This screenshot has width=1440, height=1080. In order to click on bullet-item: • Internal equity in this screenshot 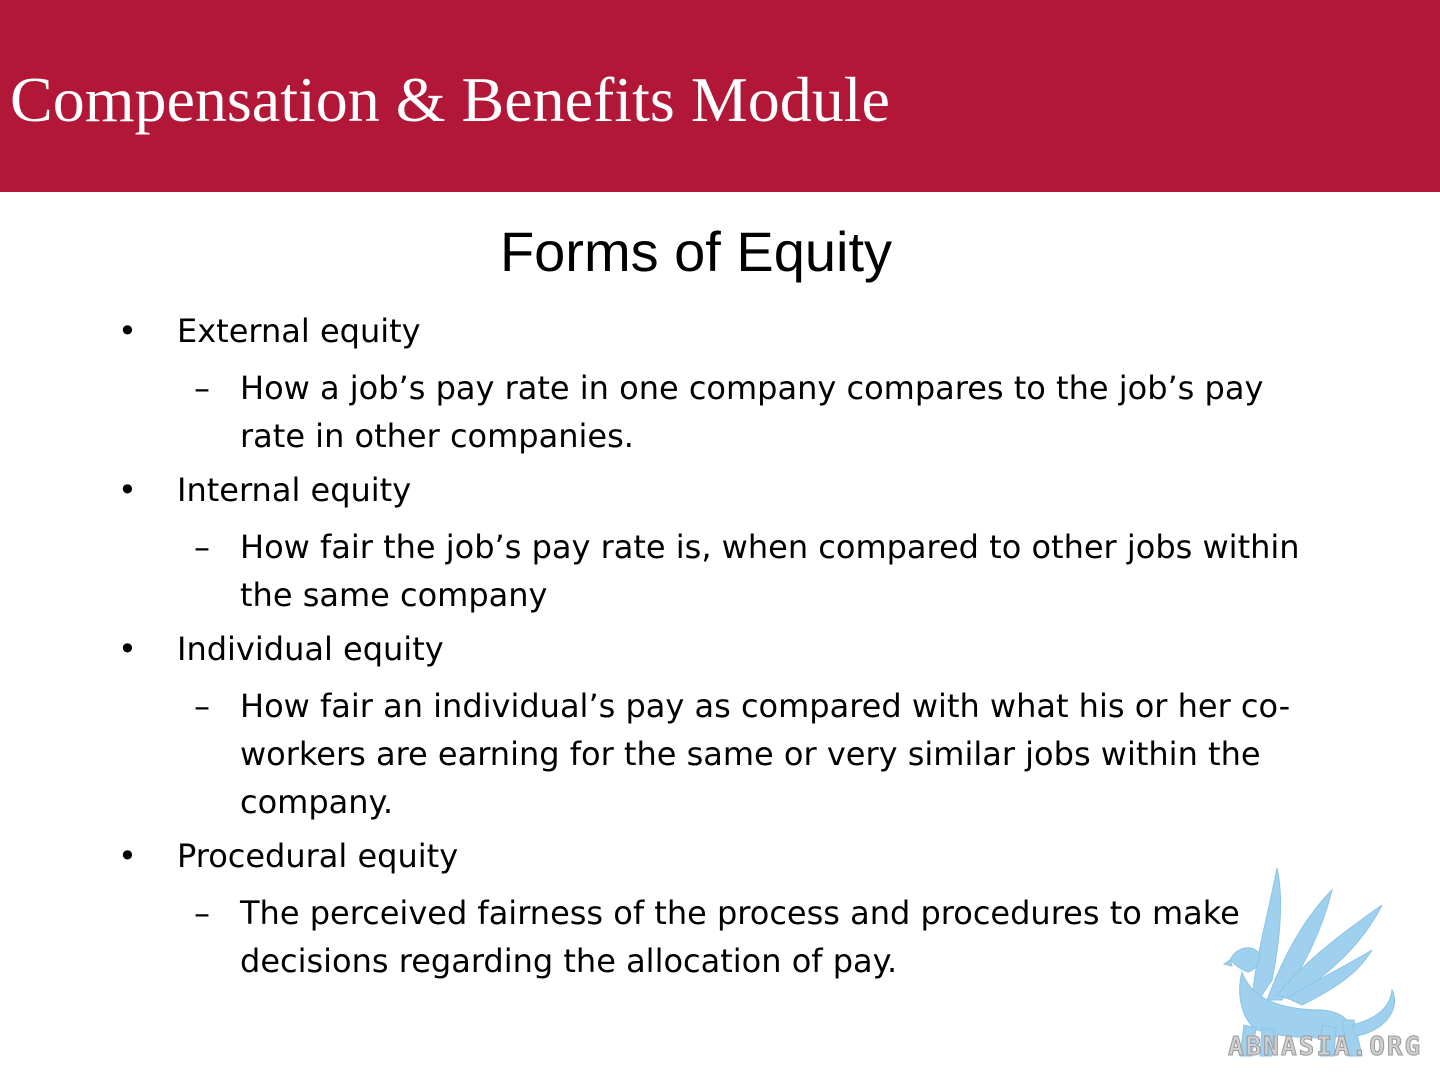, I will do `click(728, 490)`.